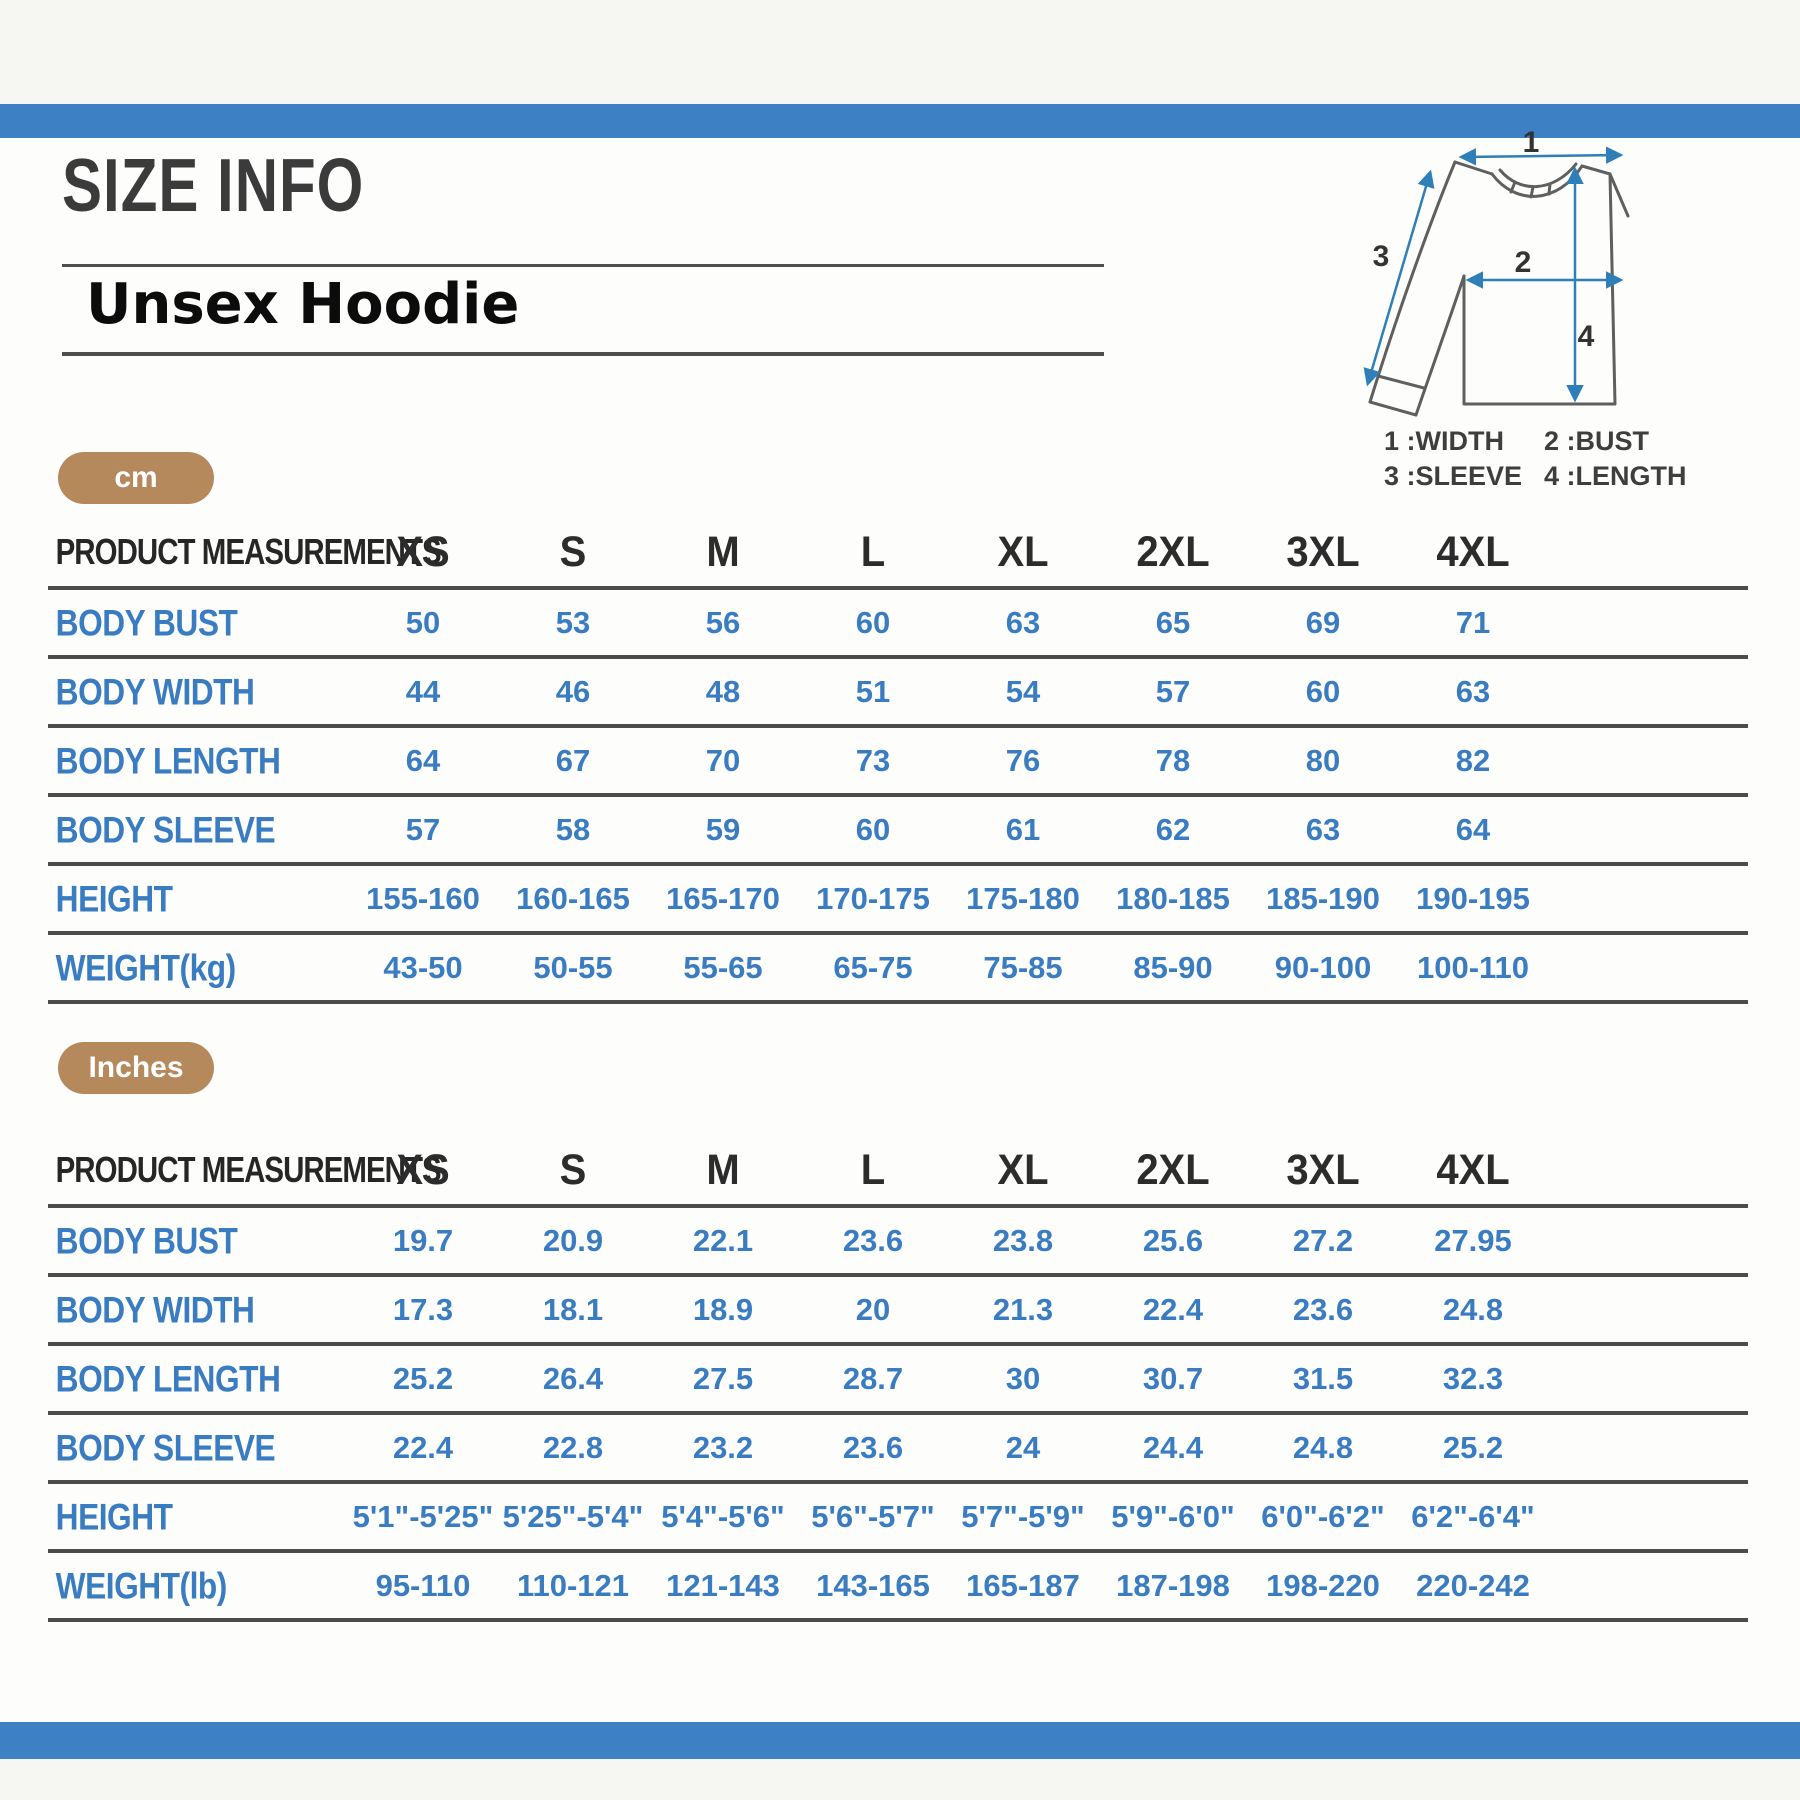 This screenshot has width=1800, height=1800. What do you see at coordinates (898, 1172) in the screenshot?
I see `size-table-header-row: PRODUCT MEASUREMENTS XS S M L XL 2XL 3XL 4XL` at bounding box center [898, 1172].